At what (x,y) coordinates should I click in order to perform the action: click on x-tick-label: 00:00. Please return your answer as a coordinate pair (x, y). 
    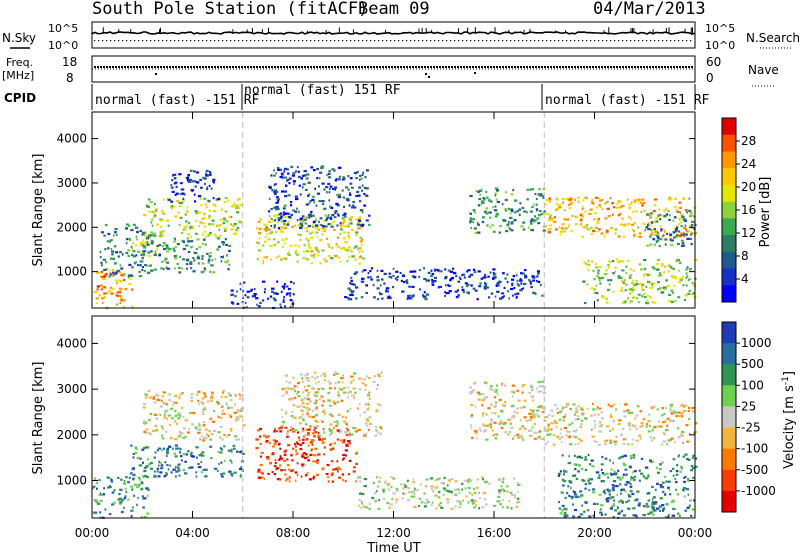
    Looking at the image, I should click on (695, 533).